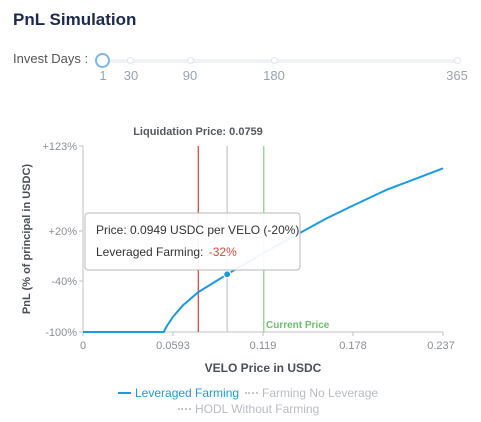 The image size is (481, 422). Describe the element at coordinates (441, 346) in the screenshot. I see `x-tick-label: 0.237` at that location.